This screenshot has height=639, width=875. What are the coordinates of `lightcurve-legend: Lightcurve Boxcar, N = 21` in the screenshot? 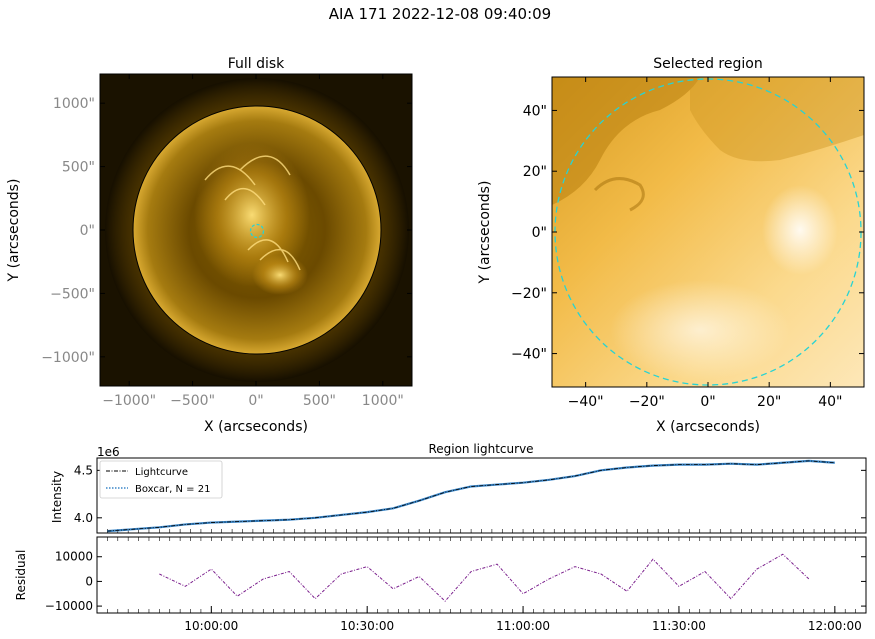 It's located at (161, 479).